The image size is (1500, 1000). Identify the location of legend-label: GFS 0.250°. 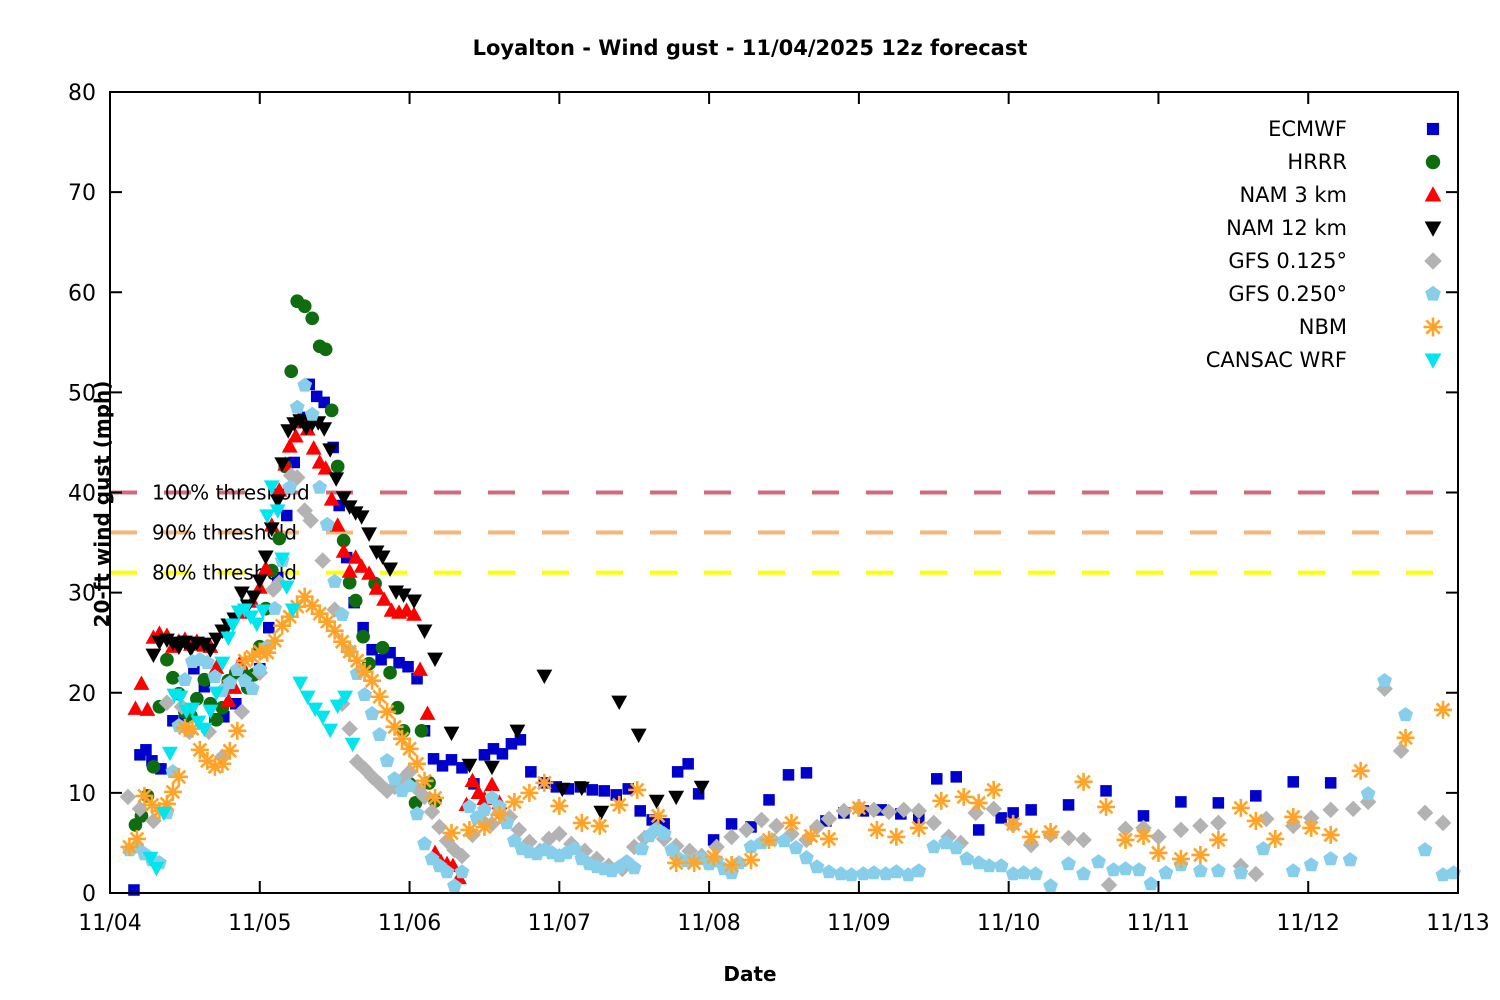
(1287, 294).